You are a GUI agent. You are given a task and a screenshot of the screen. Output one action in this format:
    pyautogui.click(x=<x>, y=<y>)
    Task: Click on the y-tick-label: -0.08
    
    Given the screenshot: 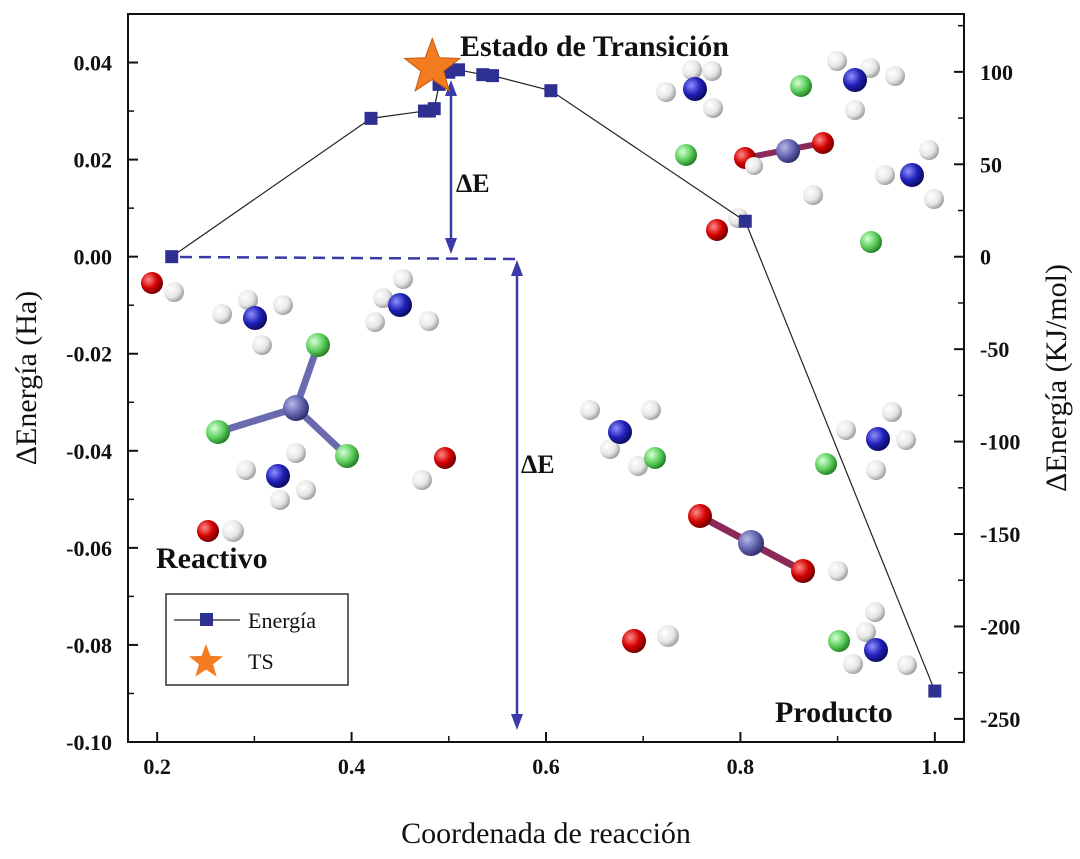 What is the action you would take?
    pyautogui.click(x=89, y=645)
    